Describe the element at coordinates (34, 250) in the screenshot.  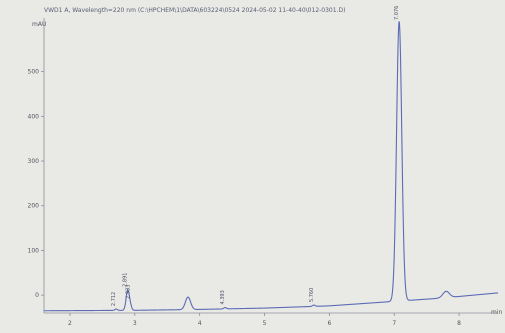
I see `y-tick-label: 100` at that location.